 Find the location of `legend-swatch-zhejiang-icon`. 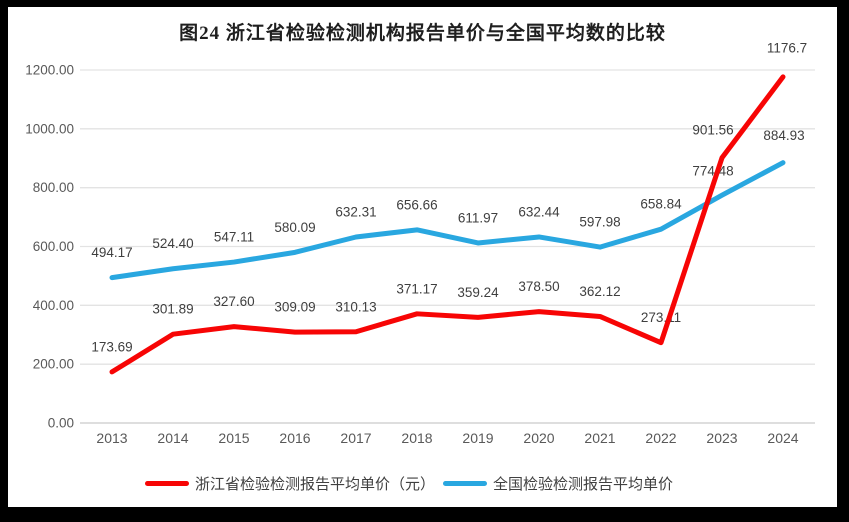

legend-swatch-zhejiang-icon is located at coordinates (167, 483).